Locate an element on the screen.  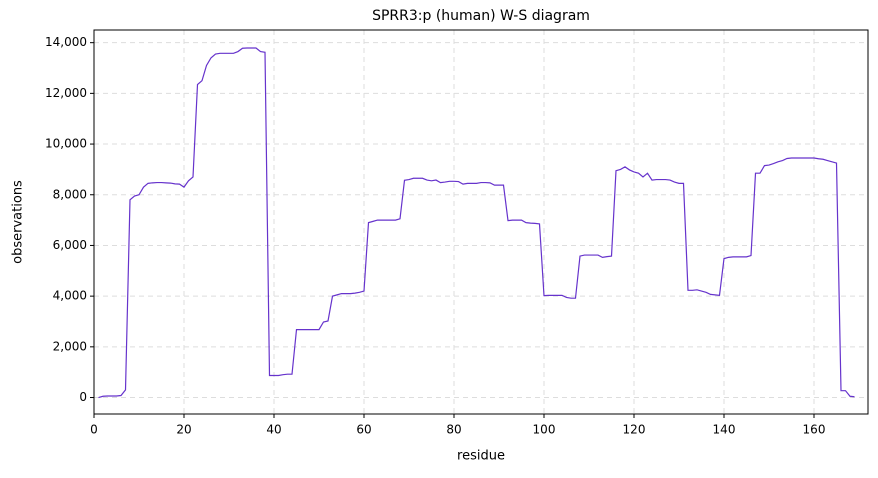
y-tick-label: 2,000 is located at coordinates (70, 346).